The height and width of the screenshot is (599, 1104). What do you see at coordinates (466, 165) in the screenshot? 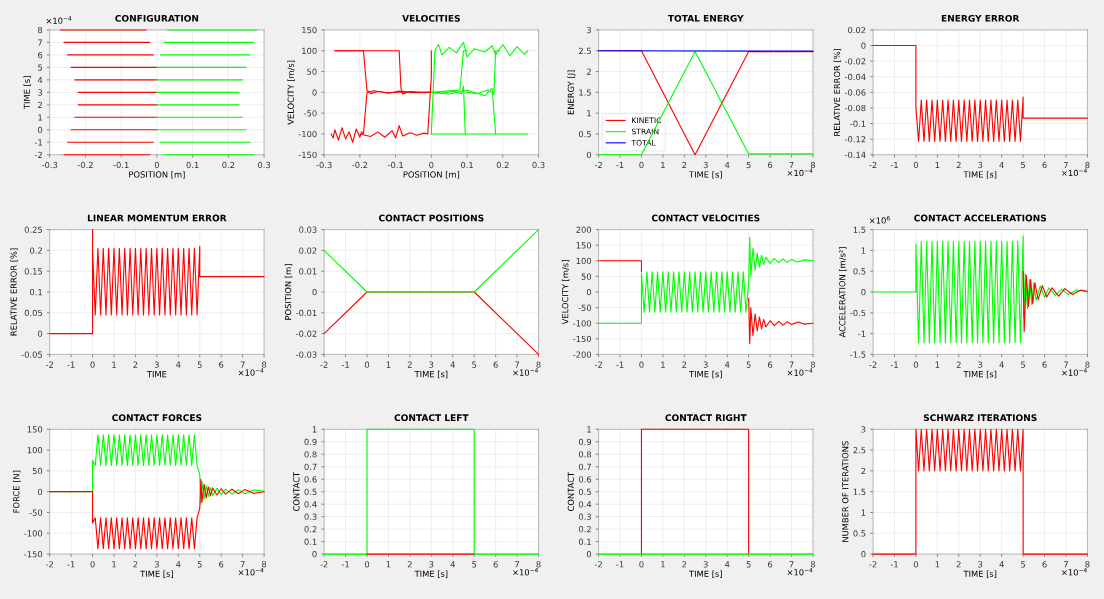
I see `x-tick-label: 0.1` at bounding box center [466, 165].